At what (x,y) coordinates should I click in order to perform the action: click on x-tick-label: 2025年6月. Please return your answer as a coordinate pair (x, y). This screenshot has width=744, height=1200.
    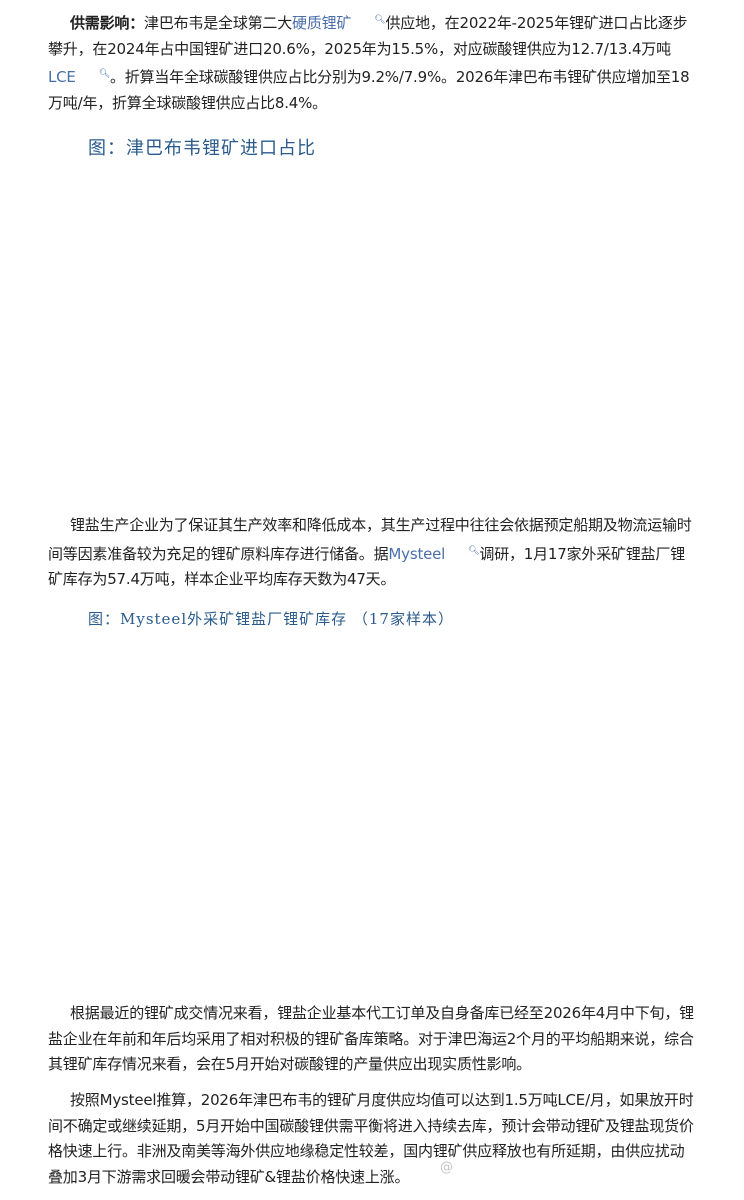
    Looking at the image, I should click on (250, 944).